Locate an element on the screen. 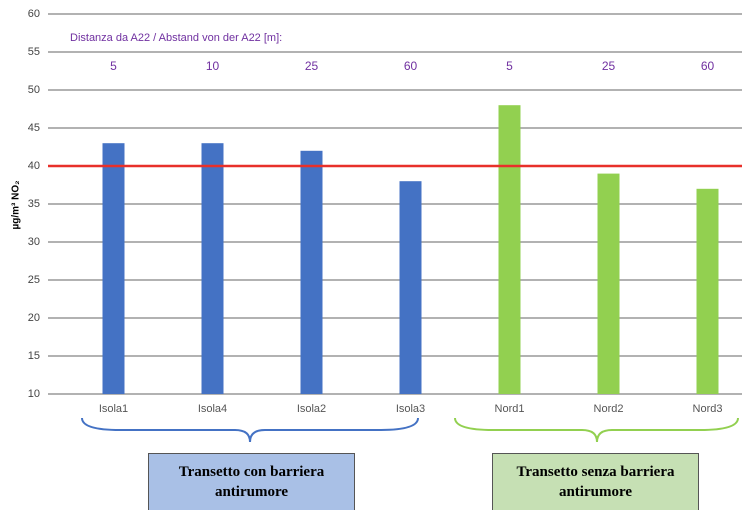 The image size is (742, 510). y-tick-label: 10 is located at coordinates (34, 394).